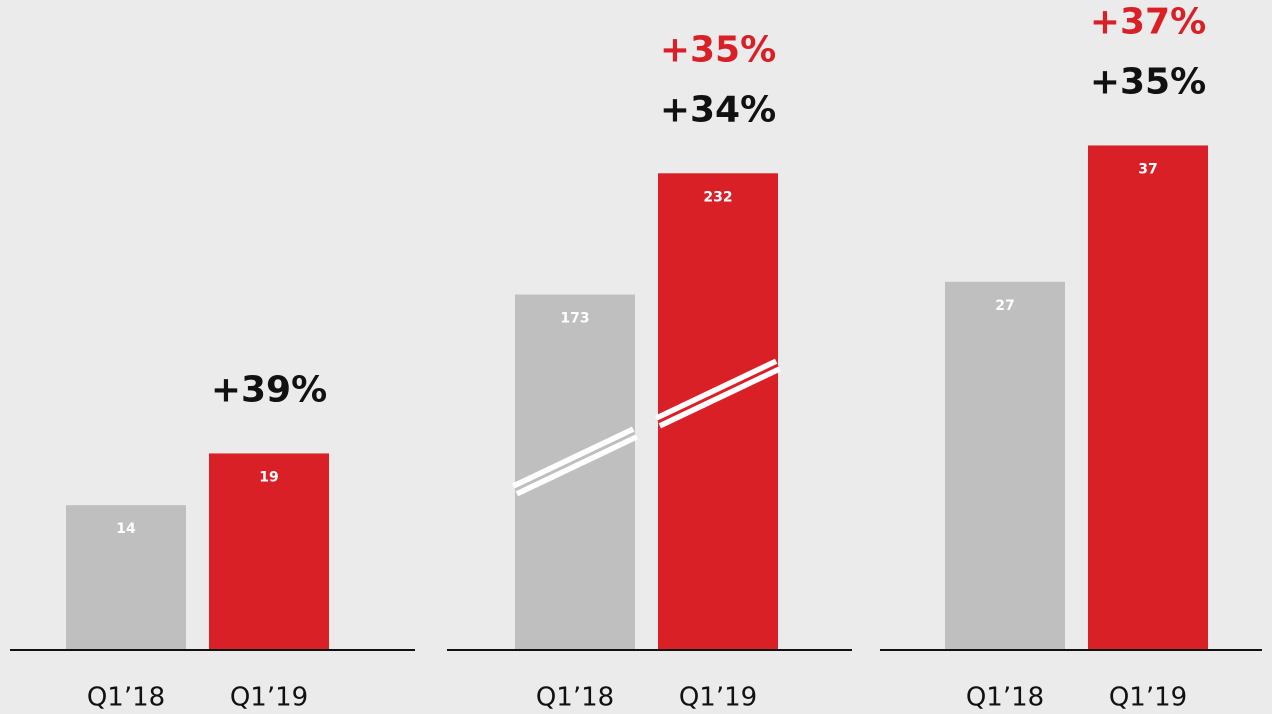 The height and width of the screenshot is (714, 1272). Describe the element at coordinates (718, 109) in the screenshot. I see `annotation: +34%` at that location.